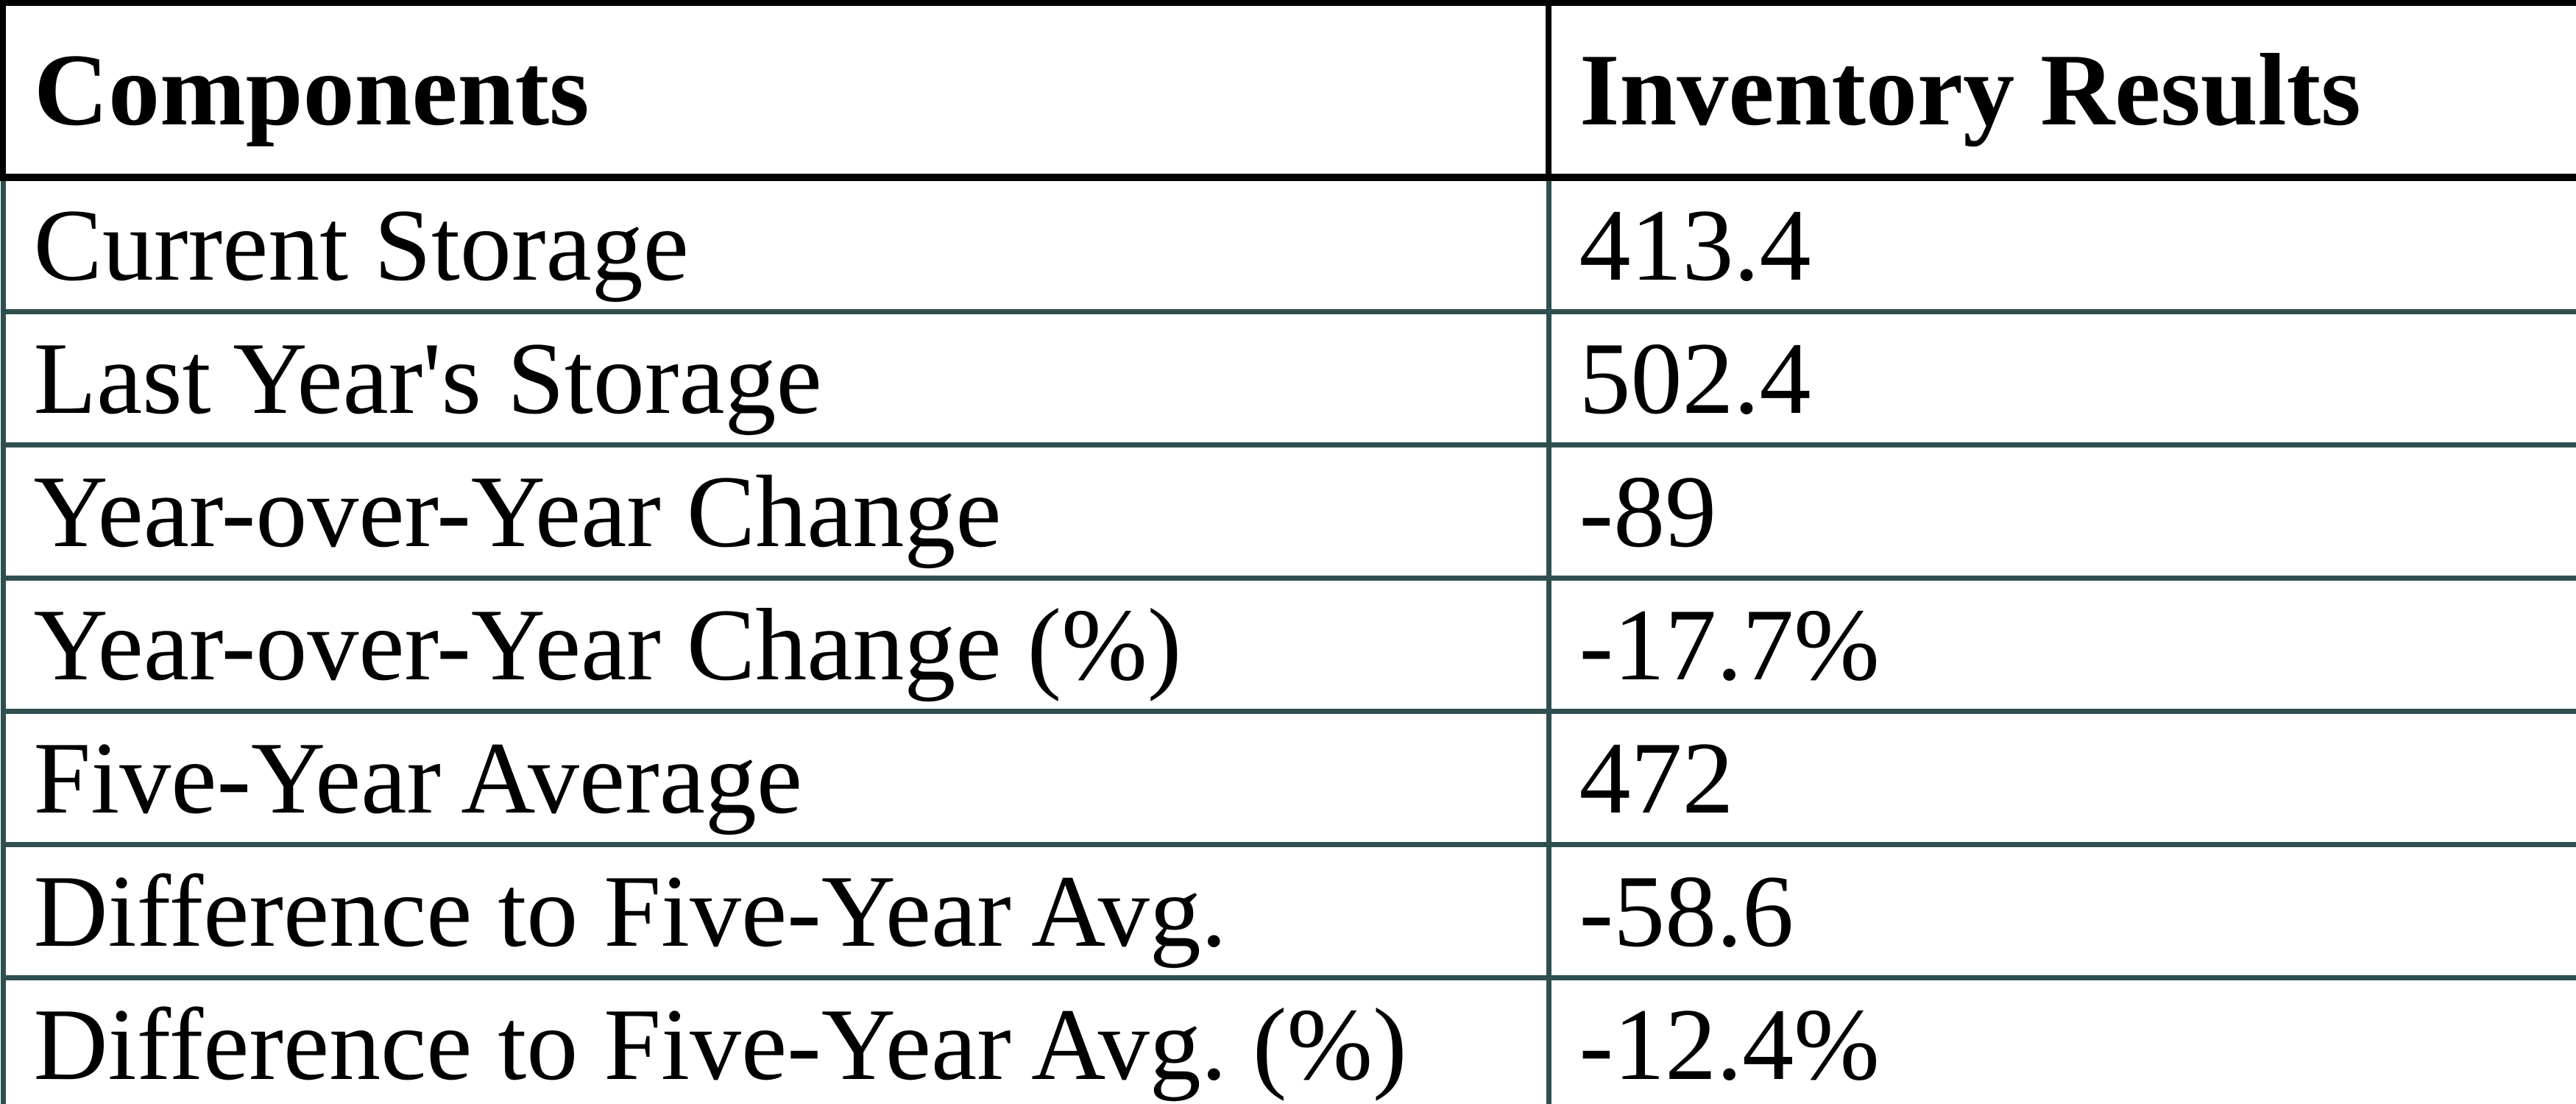 Image resolution: width=2576 pixels, height=1104 pixels. I want to click on table-row: Difference to Five-Year Avg. (%) -12.4%, so click(1288, 1039).